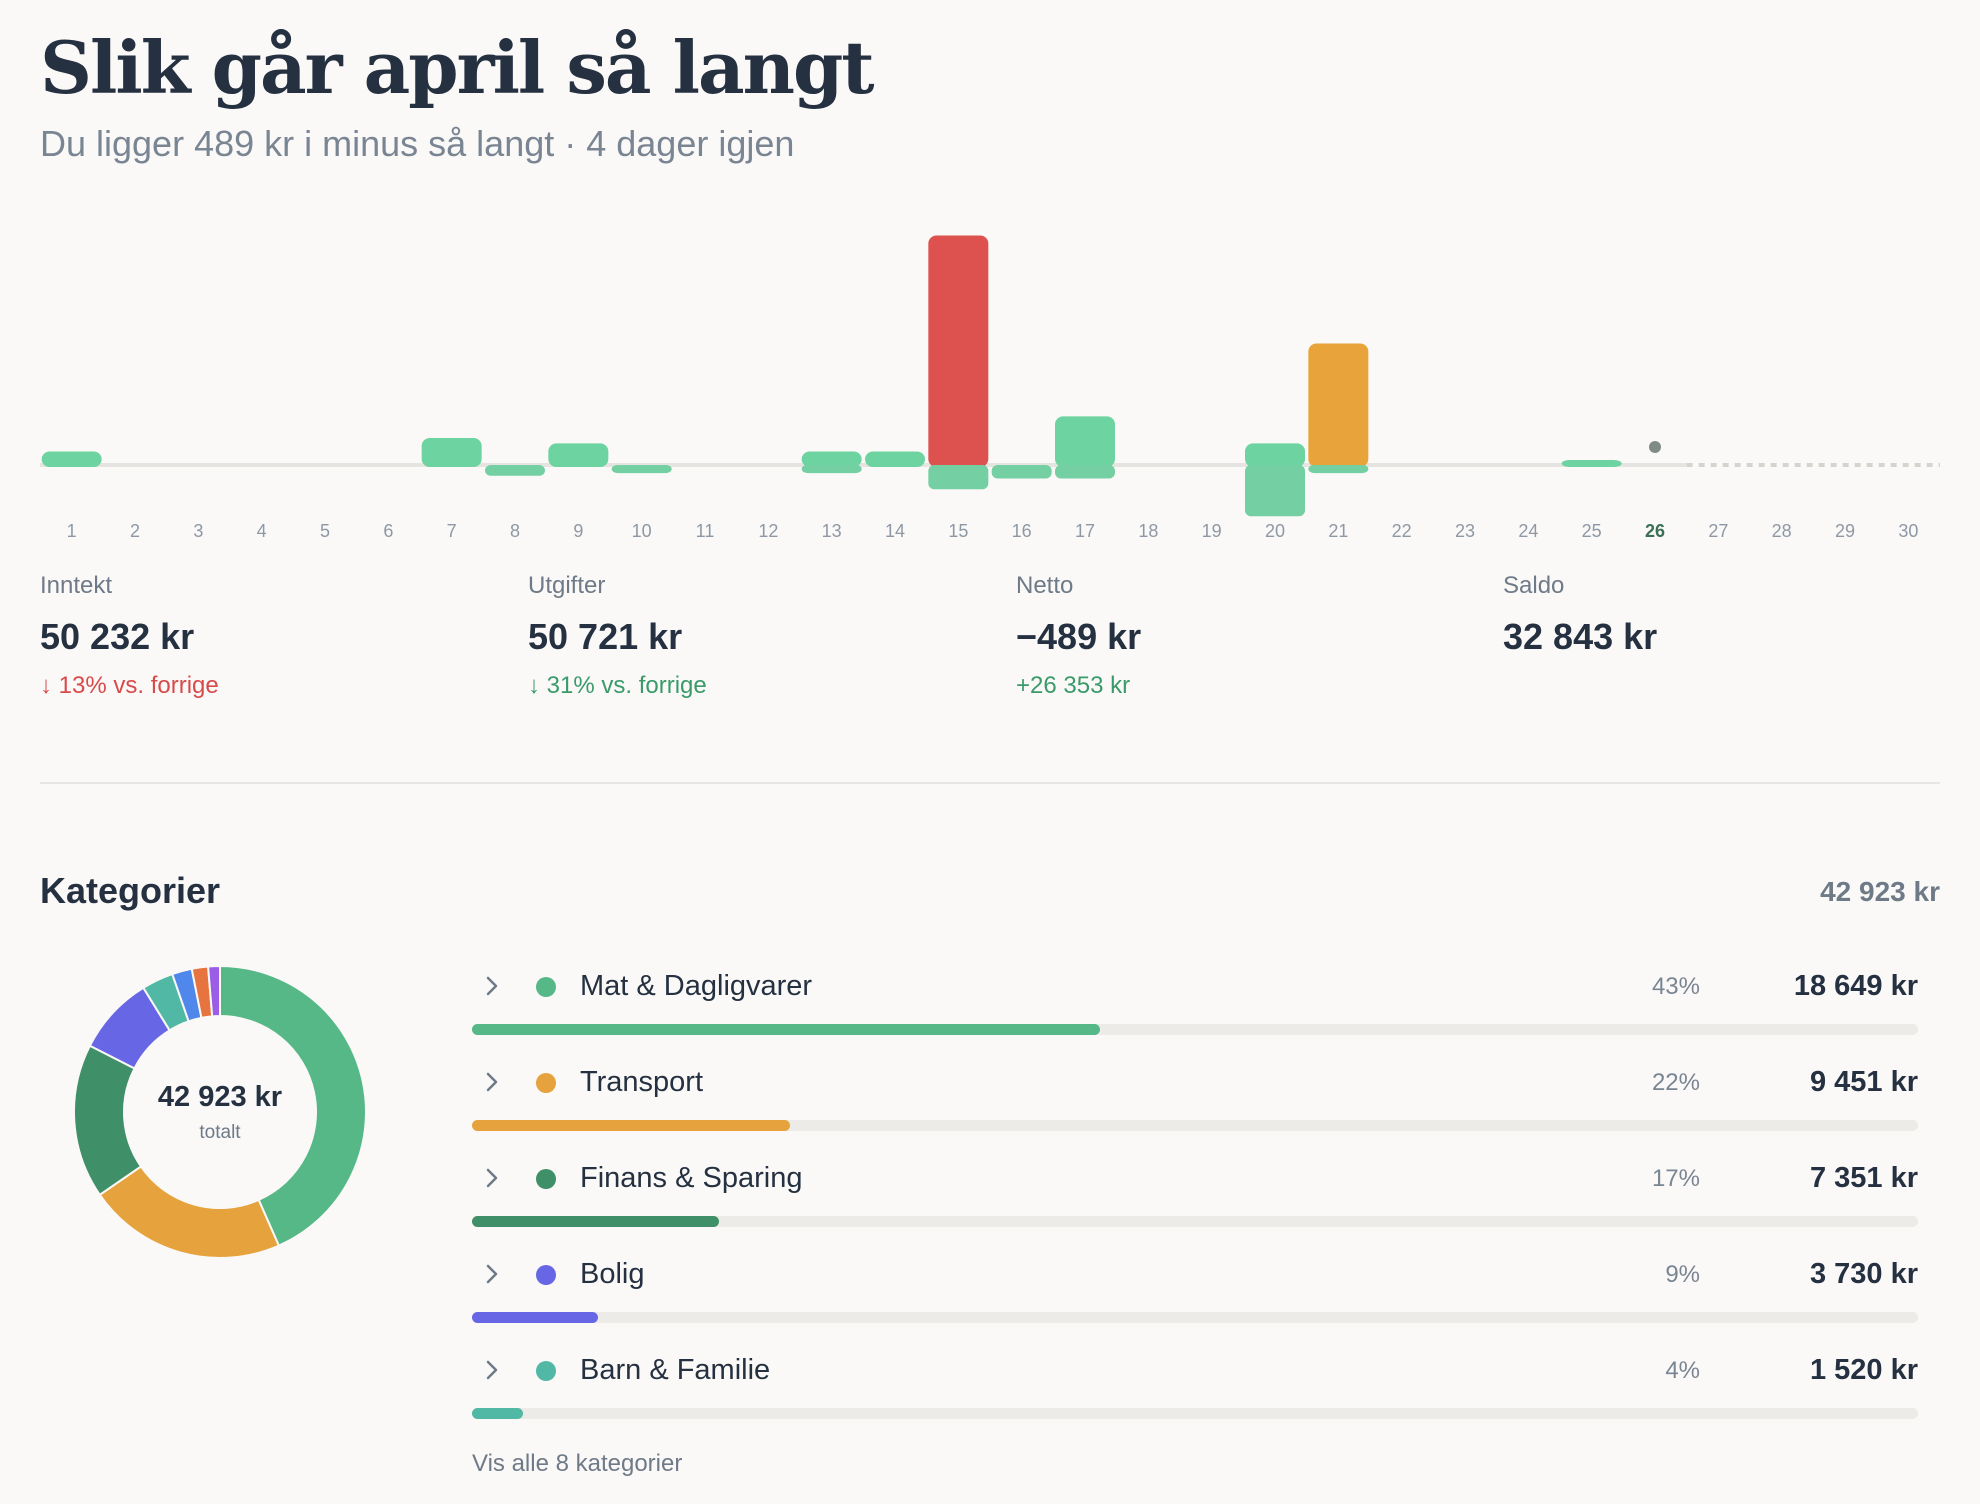 The width and height of the screenshot is (1980, 1504). What do you see at coordinates (1675, 1082) in the screenshot?
I see `category-percent: 22%` at bounding box center [1675, 1082].